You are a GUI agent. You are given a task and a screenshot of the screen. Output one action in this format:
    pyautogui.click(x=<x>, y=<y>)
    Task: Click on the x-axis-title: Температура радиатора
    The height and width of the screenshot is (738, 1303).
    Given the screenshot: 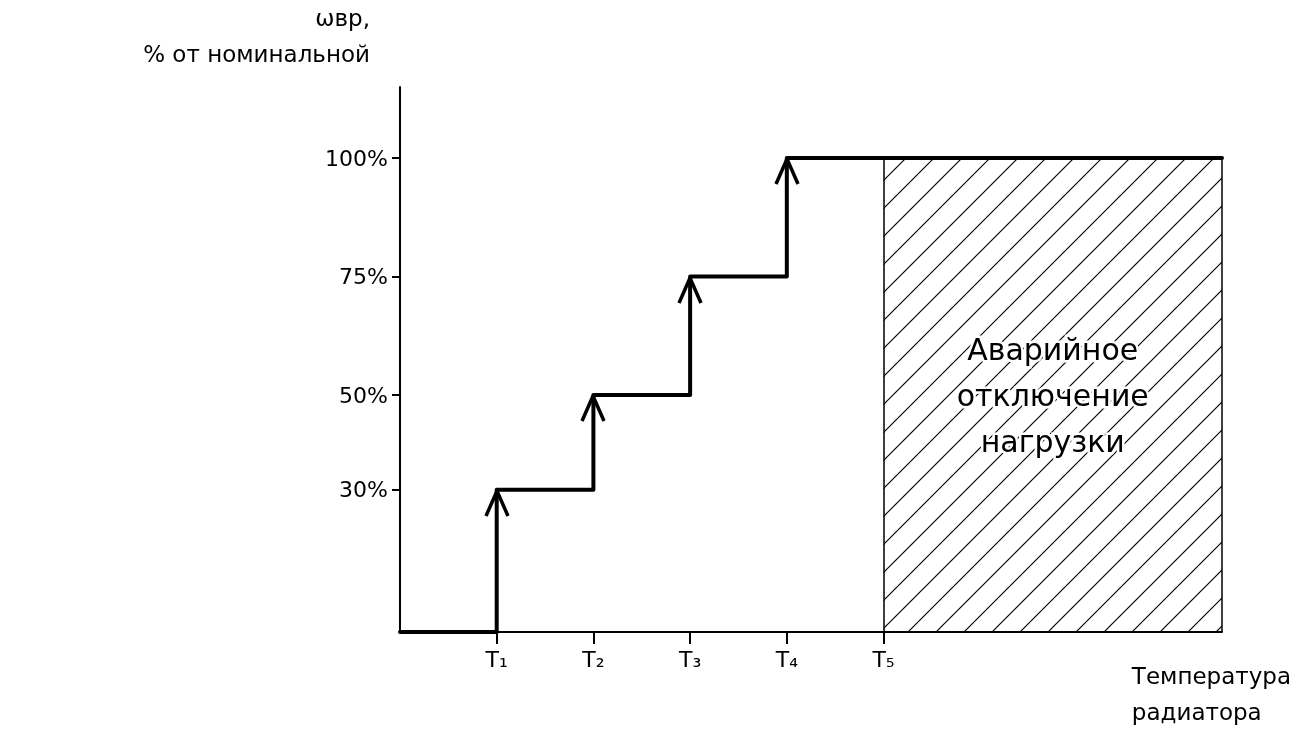 What is the action you would take?
    pyautogui.click(x=1210, y=694)
    